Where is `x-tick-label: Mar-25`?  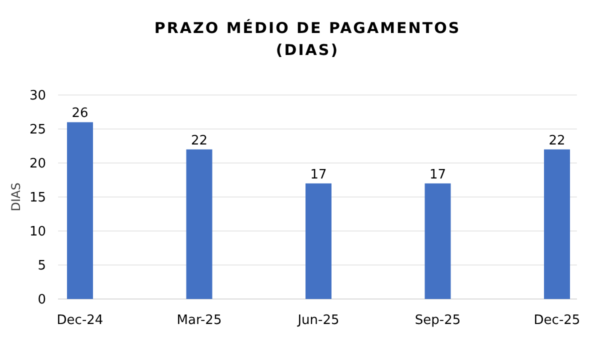 x-tick-label: Mar-25 is located at coordinates (199, 320).